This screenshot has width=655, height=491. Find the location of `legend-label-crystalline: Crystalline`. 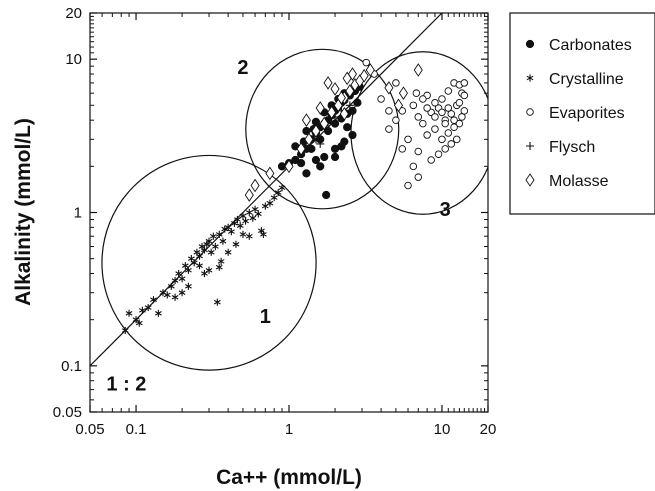

legend-label-crystalline: Crystalline is located at coordinates (586, 79).